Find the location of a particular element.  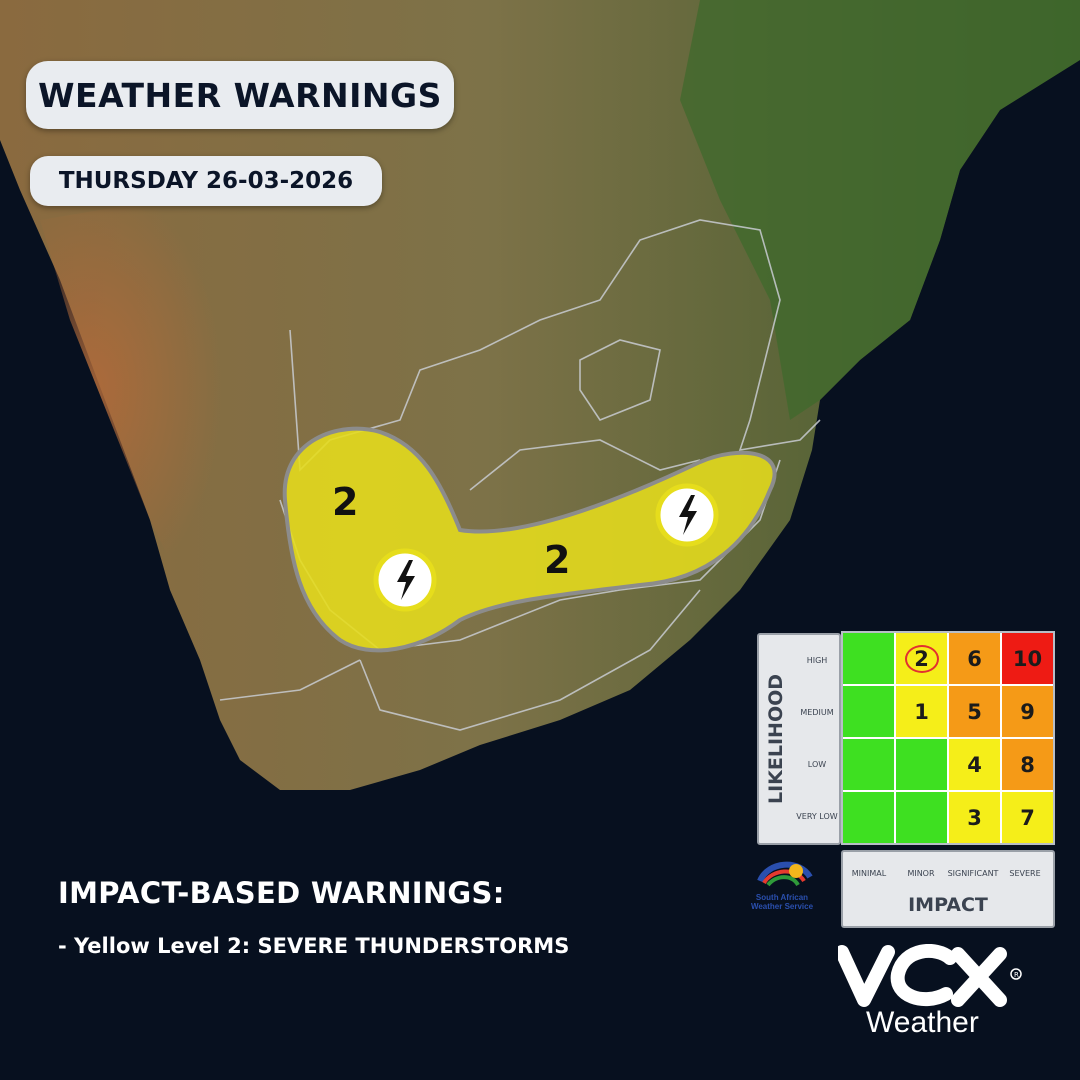

matrix-cell: 5 is located at coordinates (974, 711).